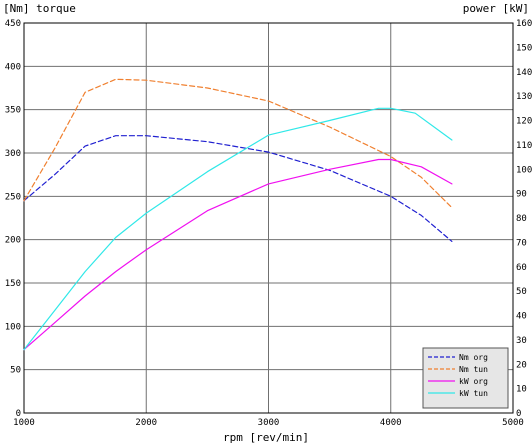 This screenshot has height=446, width=532. What do you see at coordinates (524, 48) in the screenshot?
I see `y-right-tick-label: 150` at bounding box center [524, 48].